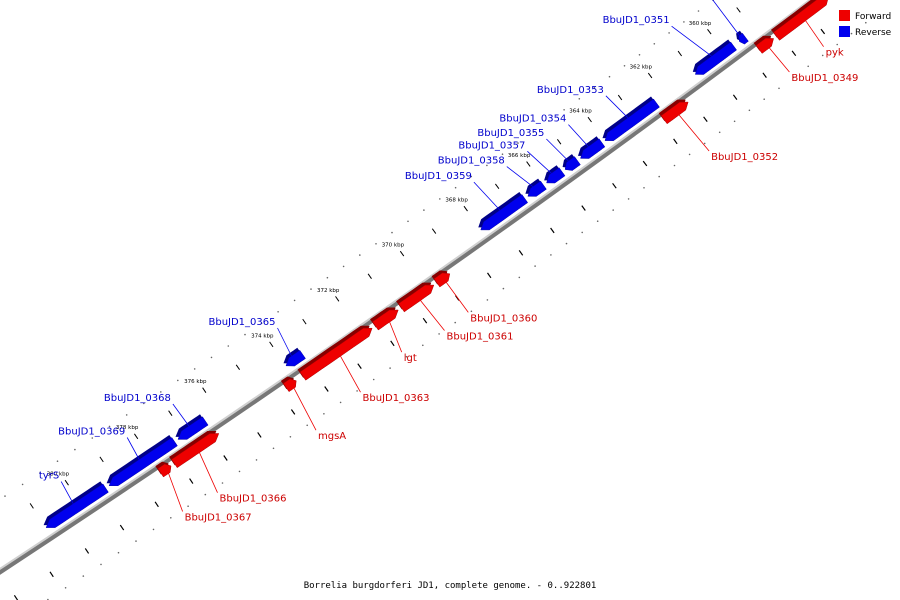  Describe the element at coordinates (253, 499) in the screenshot. I see `gene-label-BbuJD1_0366: BbuJD1_0366` at that location.